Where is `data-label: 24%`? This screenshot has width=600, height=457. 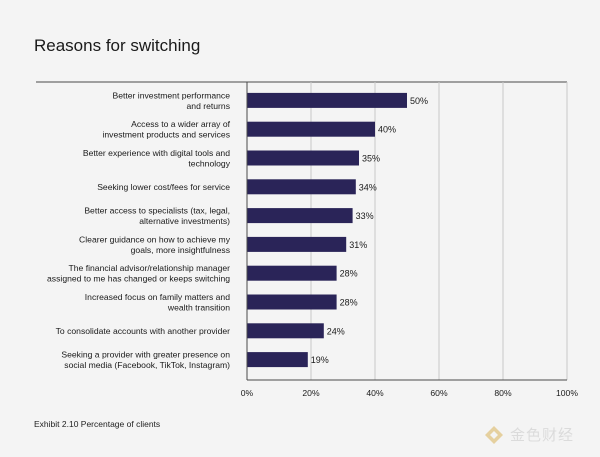
data-label: 24% is located at coordinates (336, 331).